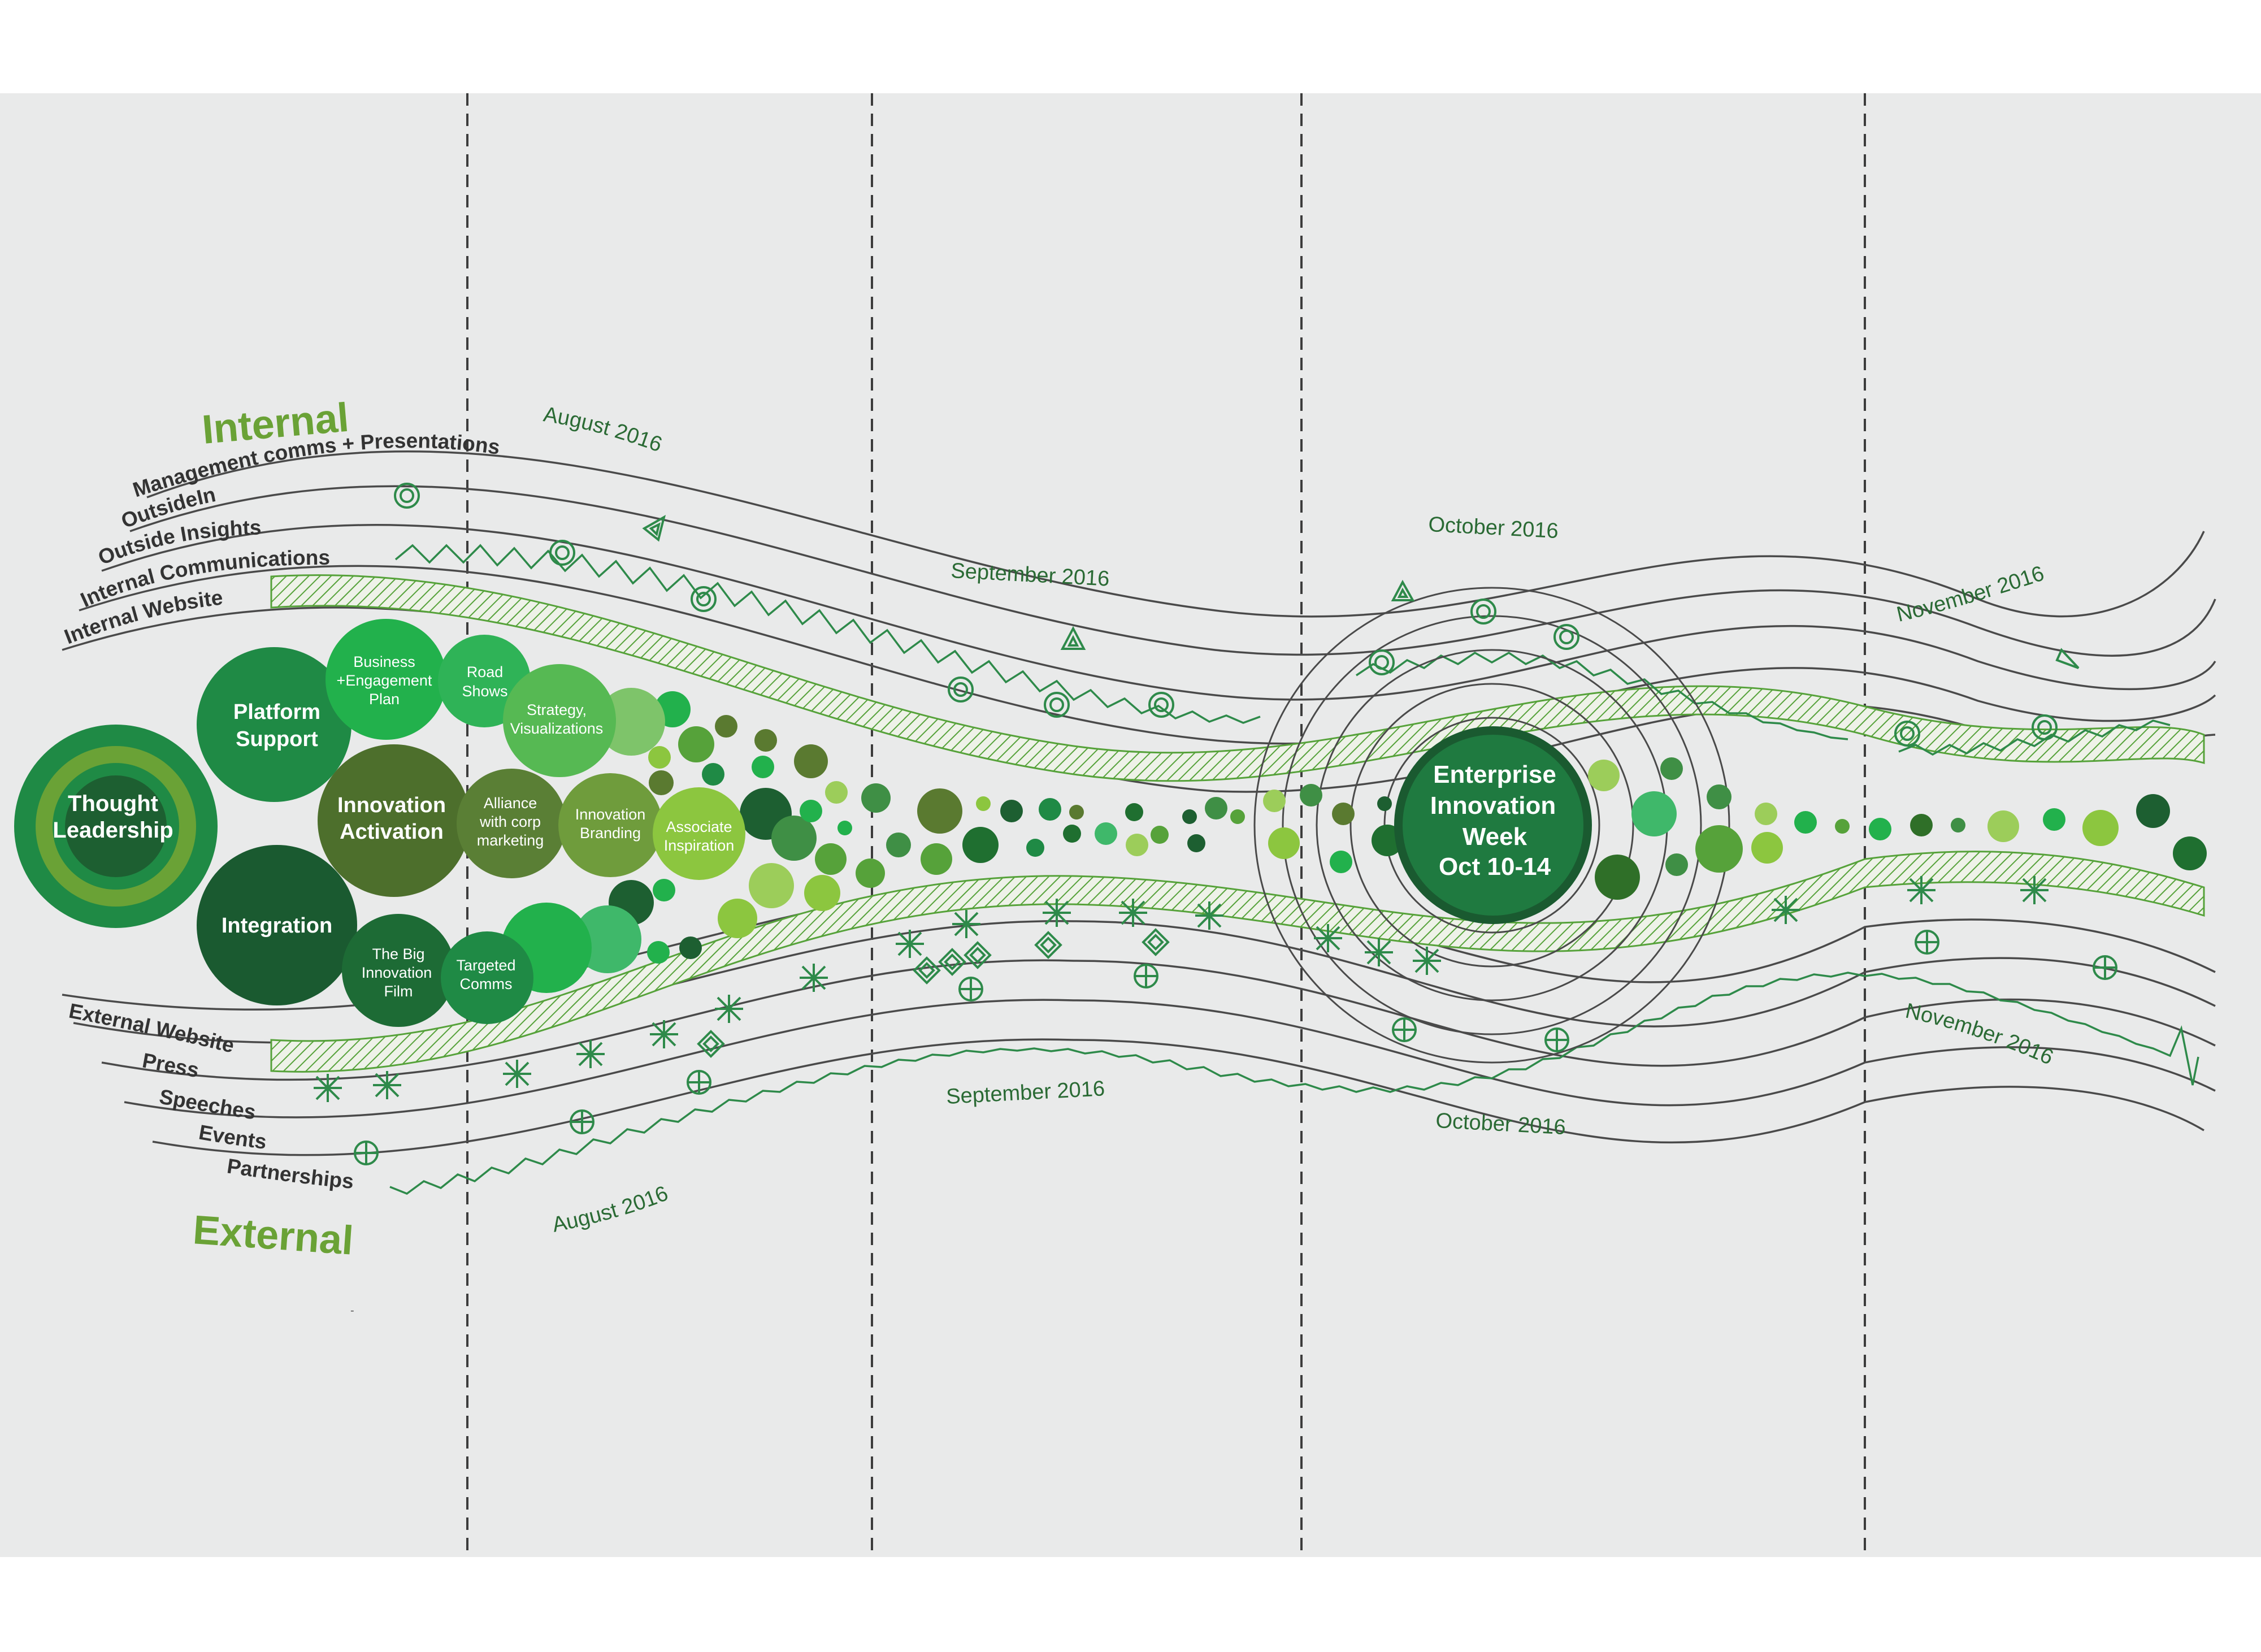 This screenshot has width=2261, height=1652. What do you see at coordinates (485, 672) in the screenshot?
I see `road-shows-line1: Road` at bounding box center [485, 672].